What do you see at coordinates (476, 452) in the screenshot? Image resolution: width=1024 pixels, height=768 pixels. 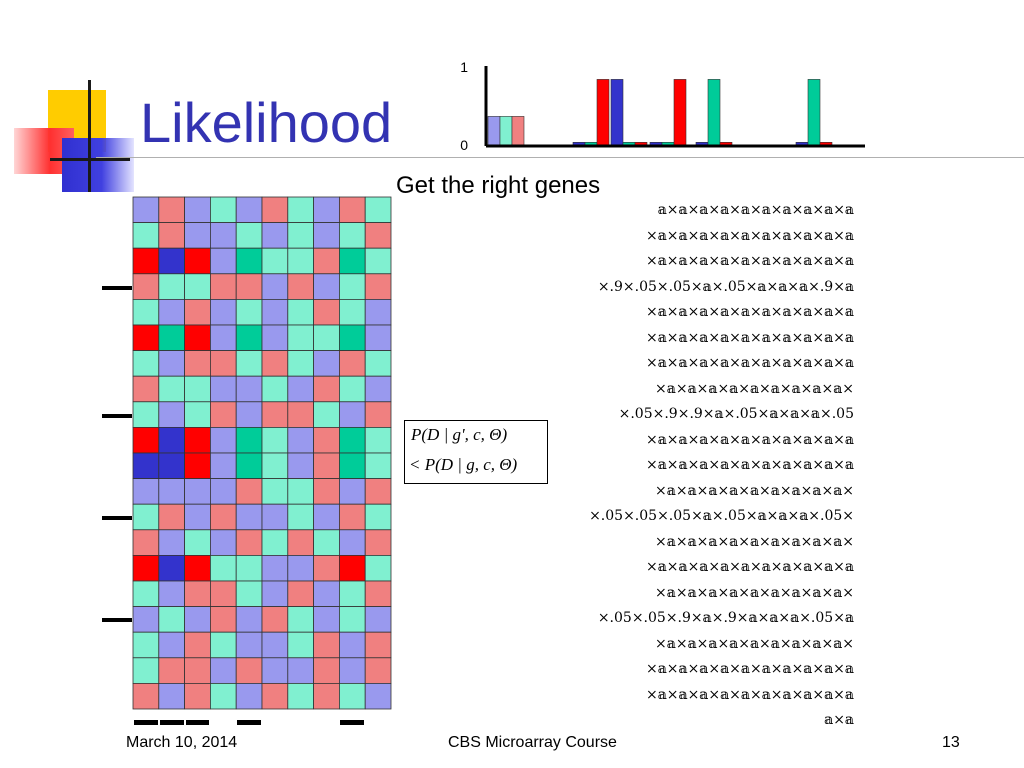 I see `likelihood-formula-box: P(D | g', c, Θ) < P(D | g, c, Θ)` at bounding box center [476, 452].